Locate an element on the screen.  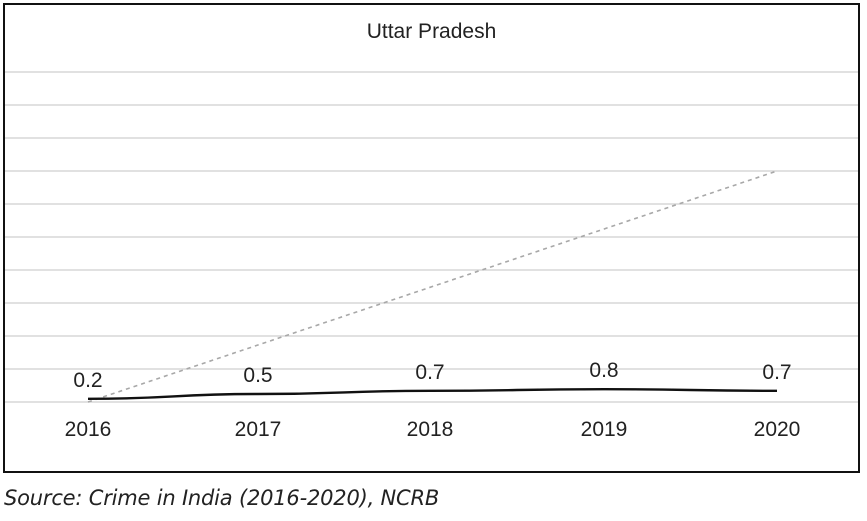
chart-title: Uttar Pradesh is located at coordinates (431, 31).